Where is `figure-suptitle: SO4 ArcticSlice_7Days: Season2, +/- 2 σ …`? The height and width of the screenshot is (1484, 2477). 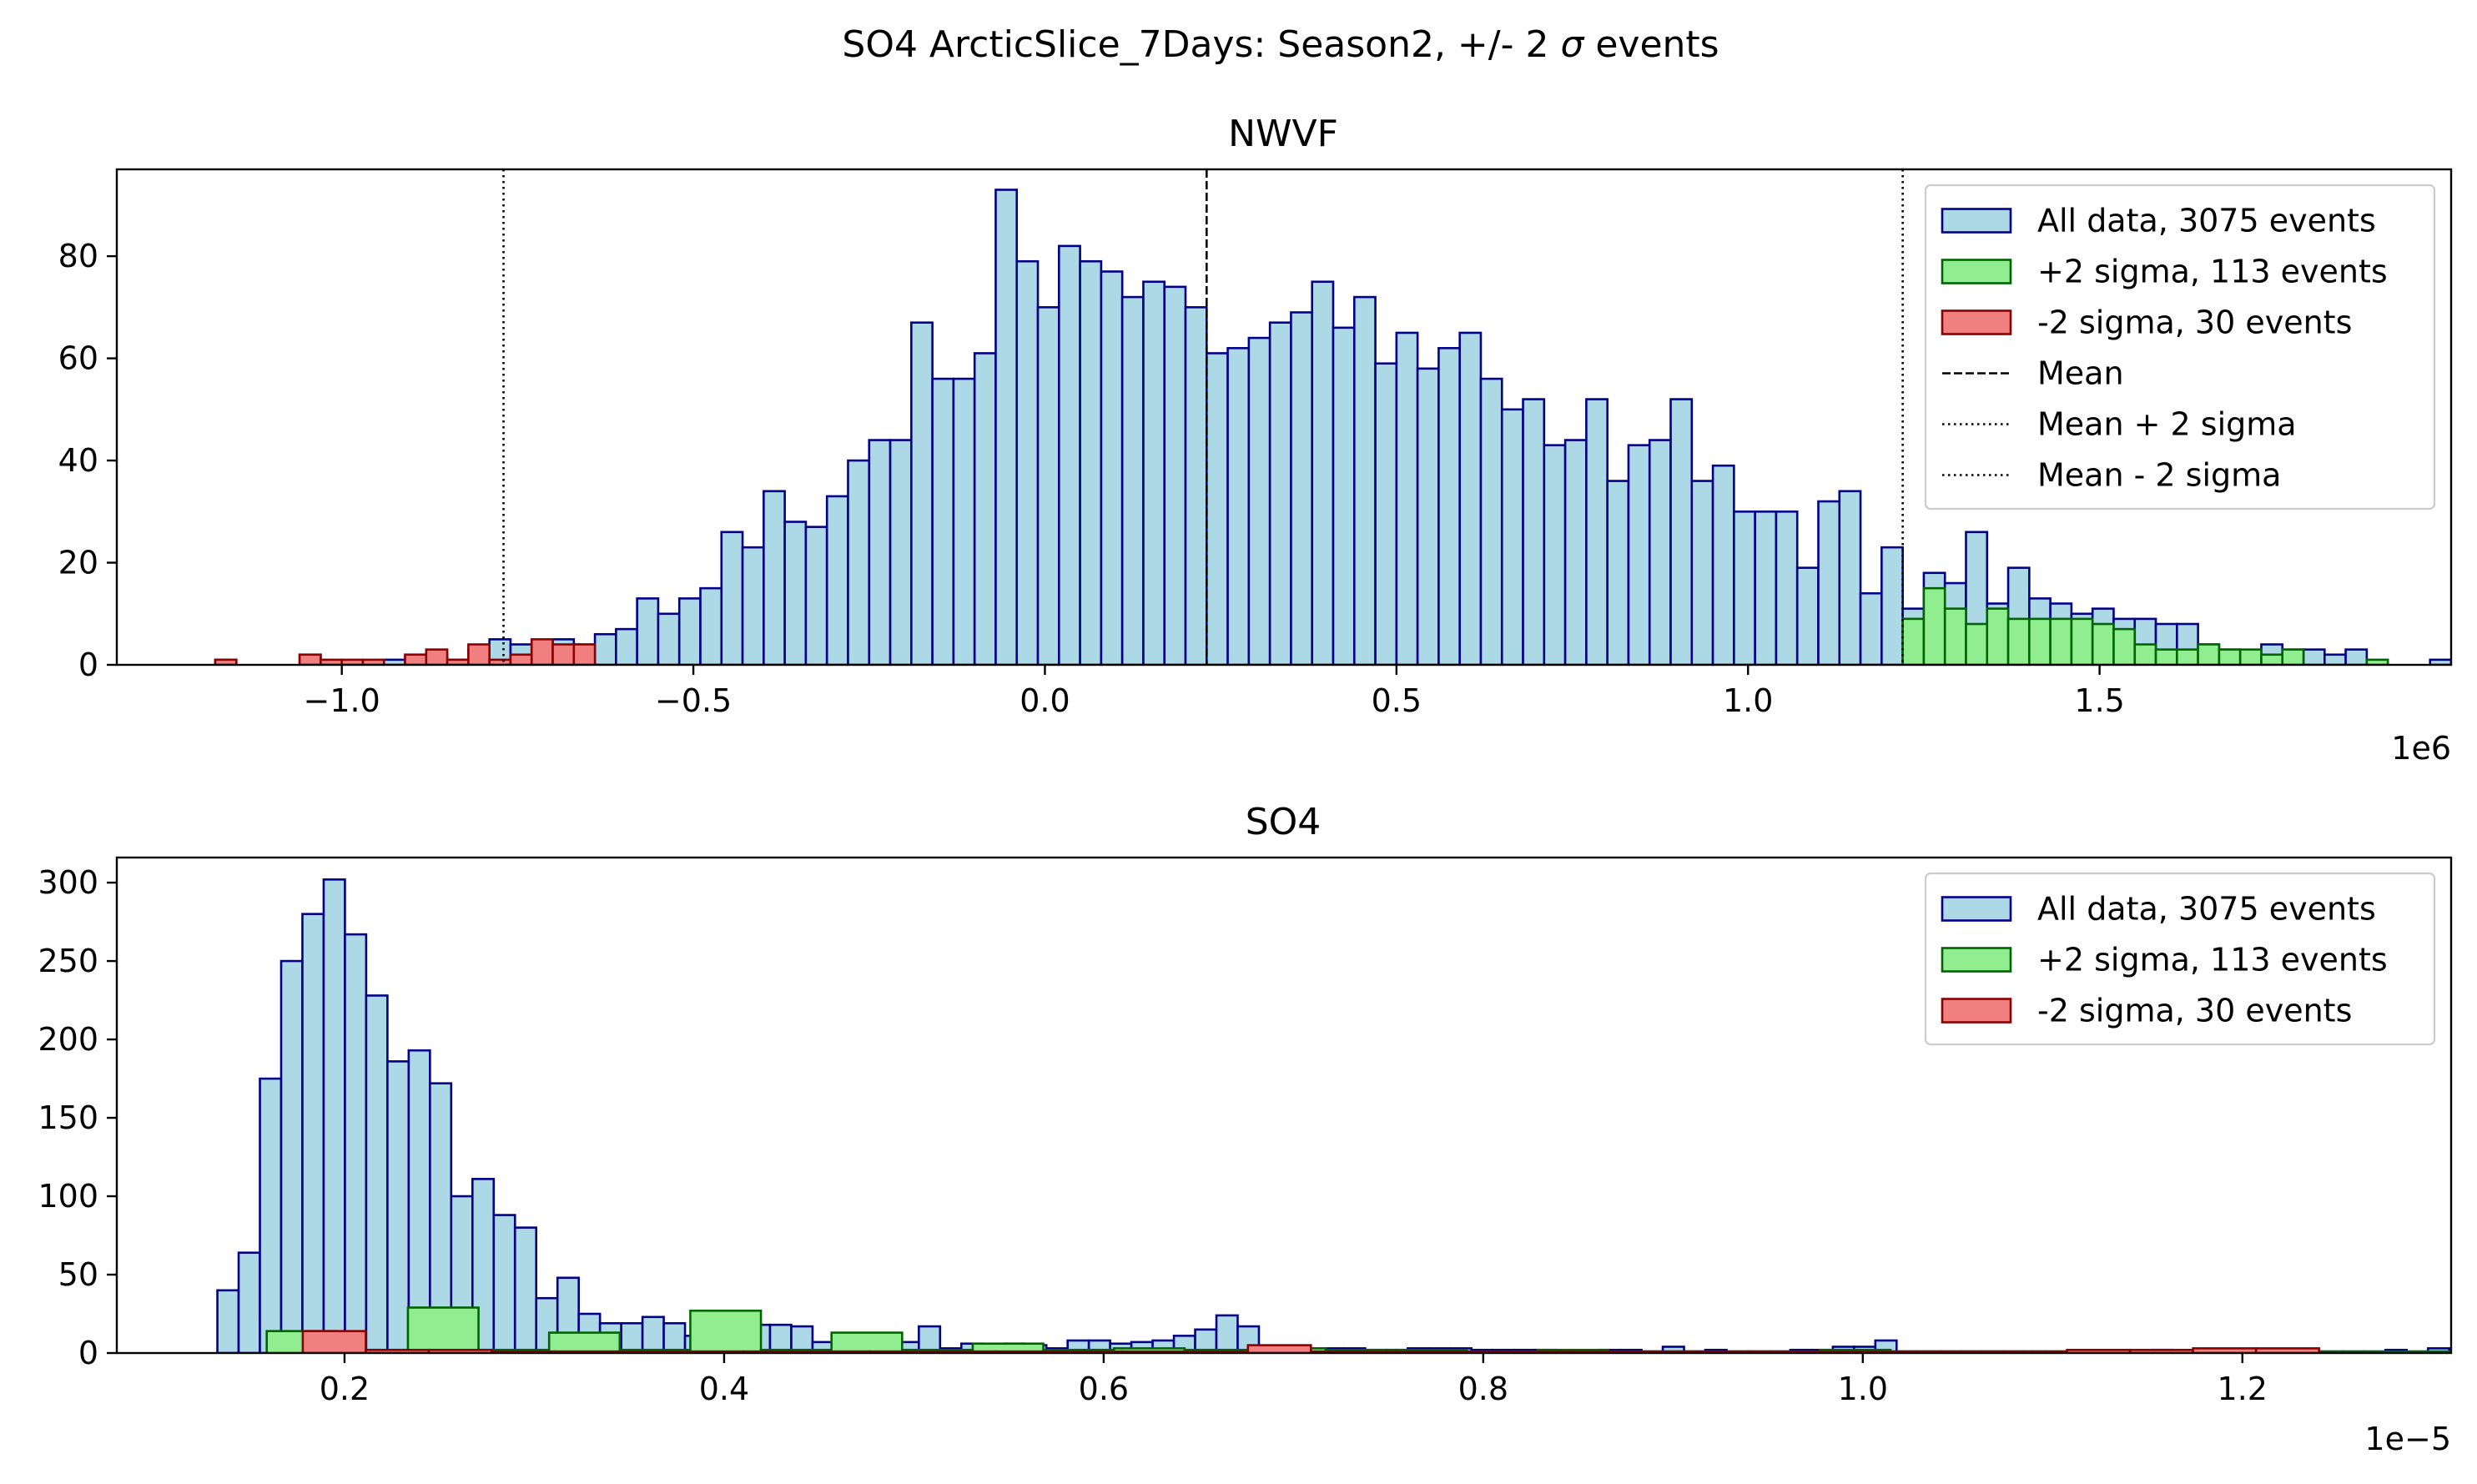
figure-suptitle: SO4 ArcticSlice_7Days: Season2, +/- 2 σ … is located at coordinates (1281, 44).